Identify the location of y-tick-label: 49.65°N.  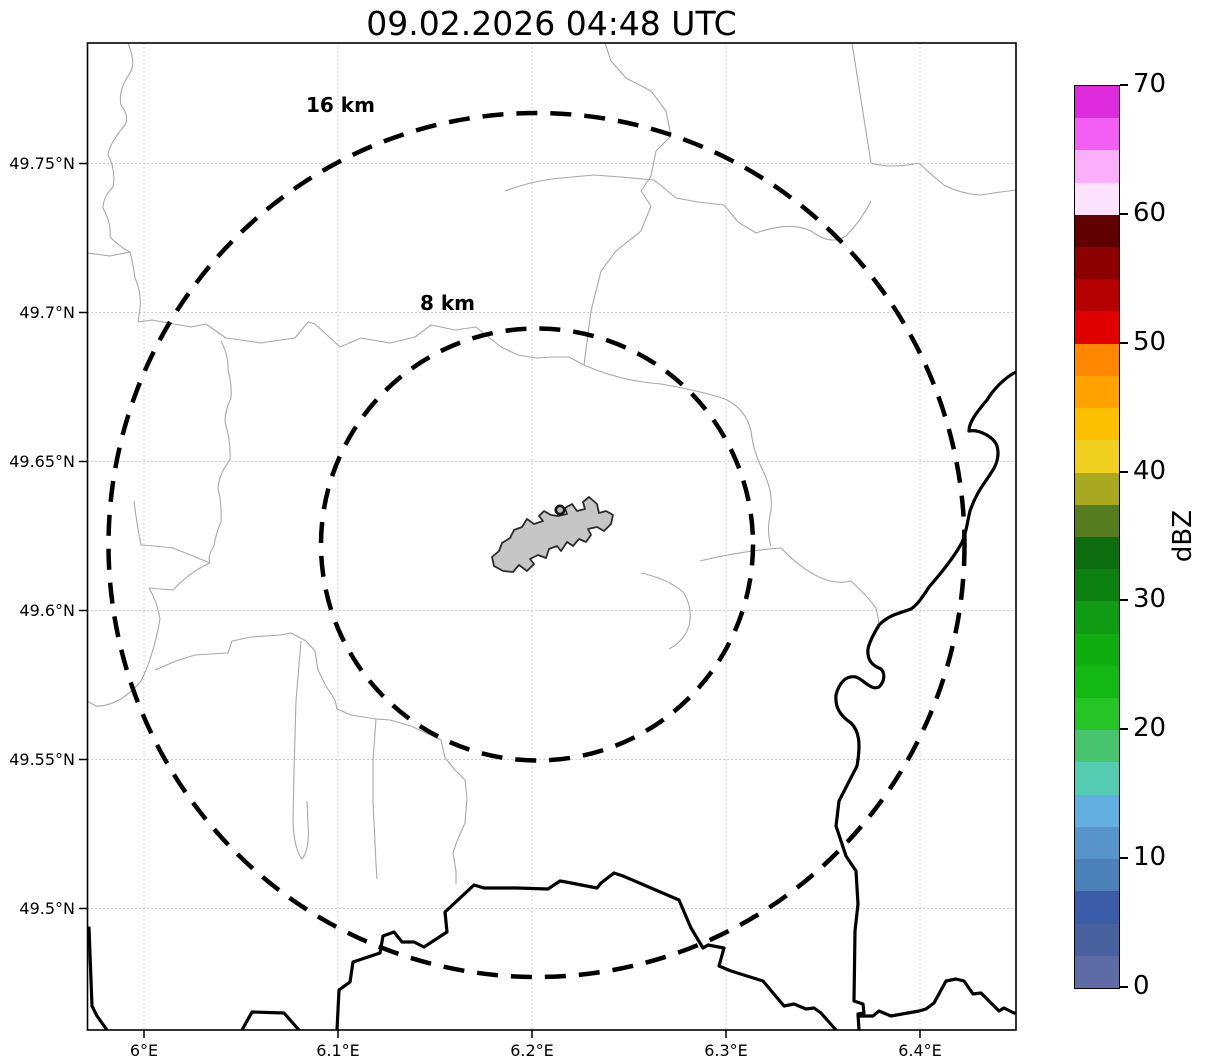
(42, 461).